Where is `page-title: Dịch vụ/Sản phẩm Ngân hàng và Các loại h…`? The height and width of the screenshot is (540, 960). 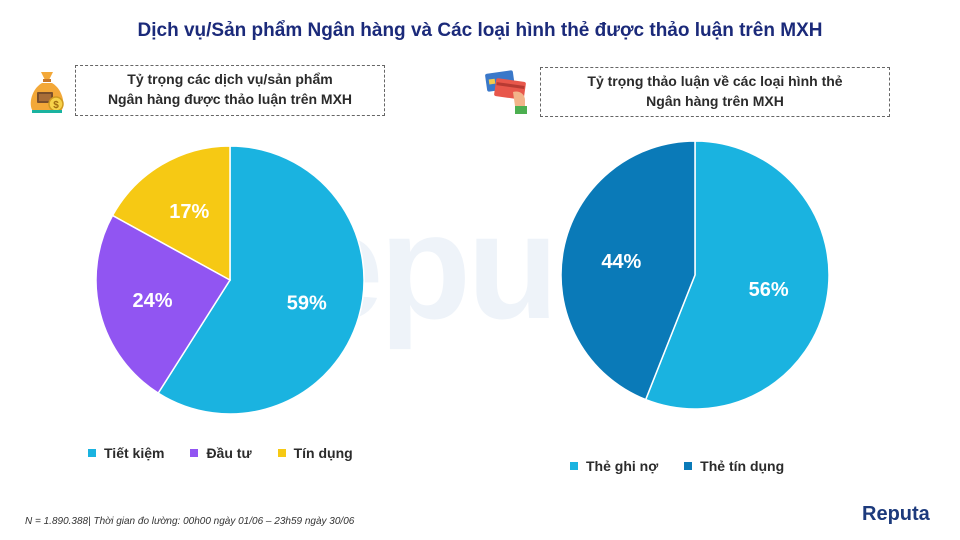 page-title: Dịch vụ/Sản phẩm Ngân hàng và Các loại h… is located at coordinates (480, 30).